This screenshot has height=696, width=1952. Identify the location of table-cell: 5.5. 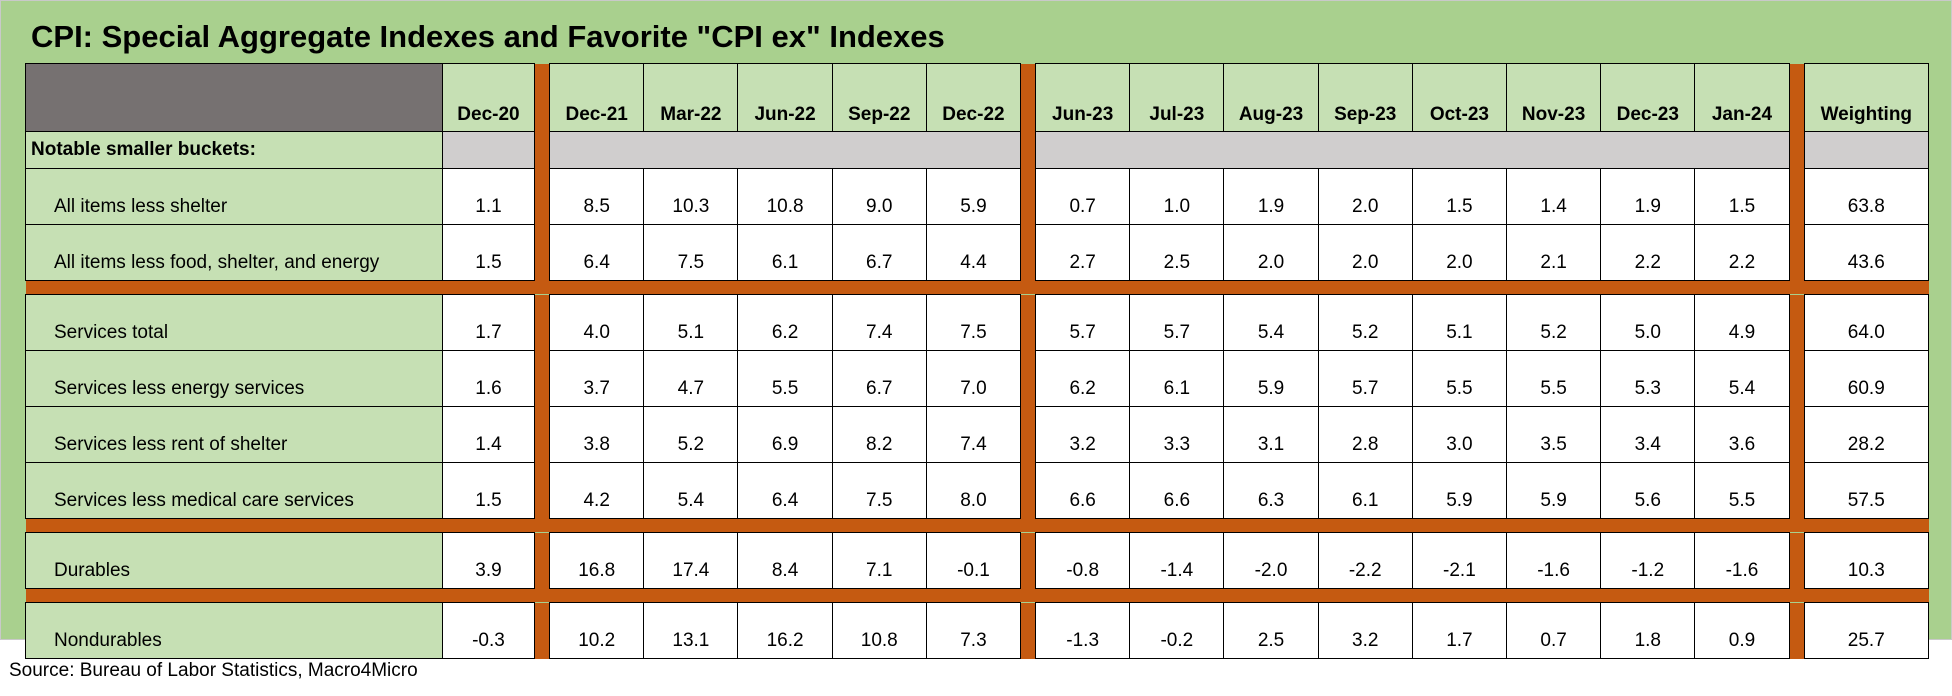
(1553, 378).